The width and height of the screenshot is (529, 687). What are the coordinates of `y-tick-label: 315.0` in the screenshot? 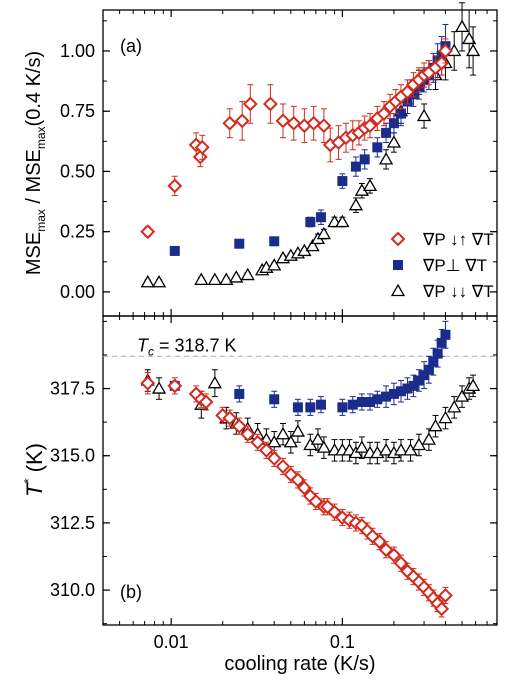 It's located at (72, 456).